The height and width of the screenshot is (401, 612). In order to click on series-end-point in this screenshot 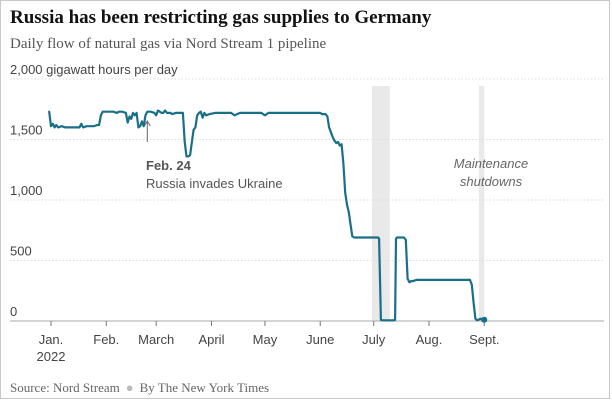, I will do `click(484, 319)`.